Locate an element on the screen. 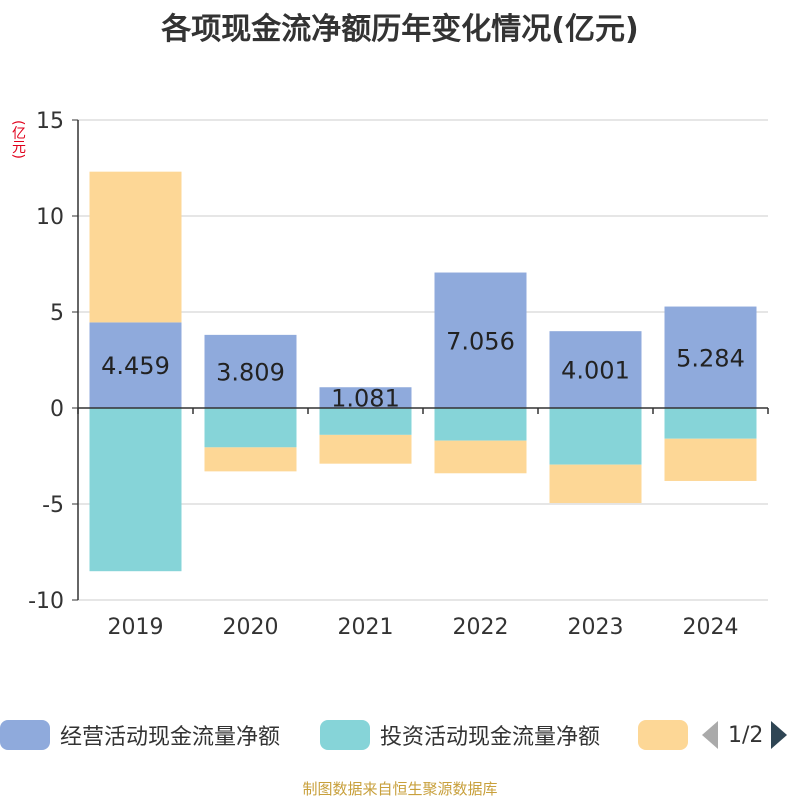  y-tick-label: 15 is located at coordinates (50, 121).